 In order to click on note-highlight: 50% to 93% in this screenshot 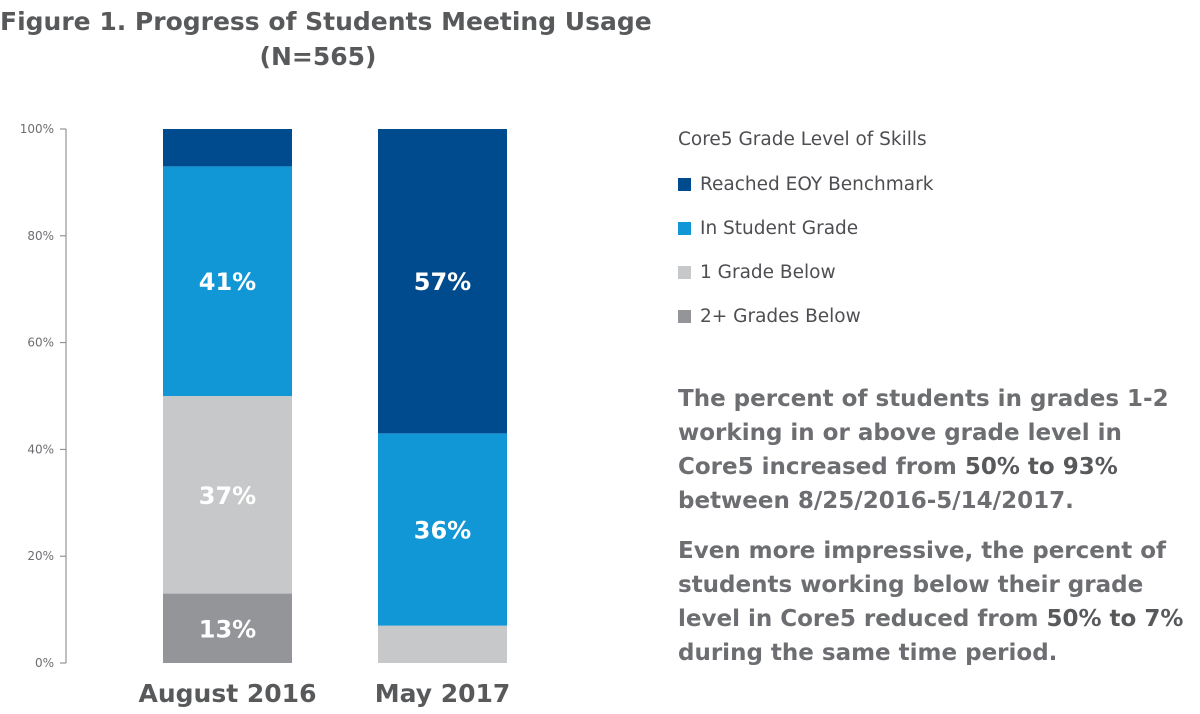, I will do `click(1041, 467)`.